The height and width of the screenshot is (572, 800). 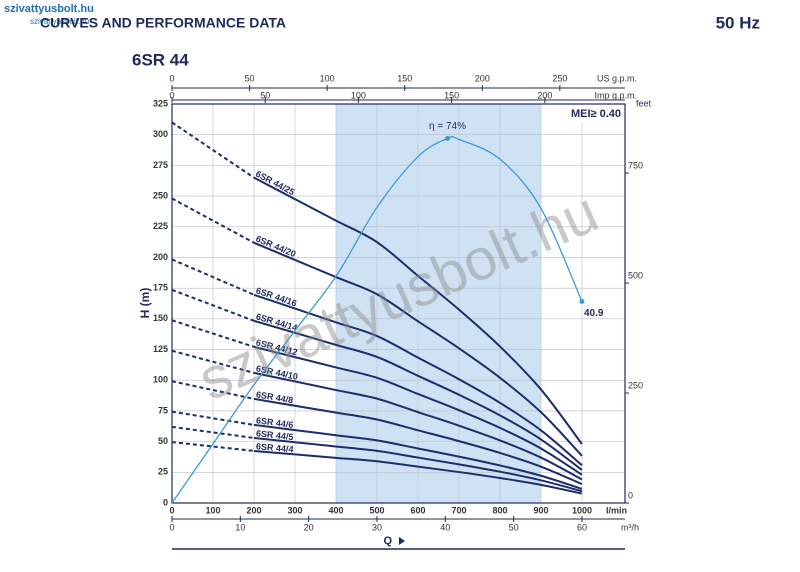 I want to click on x-tick-label: 700, so click(x=458, y=510).